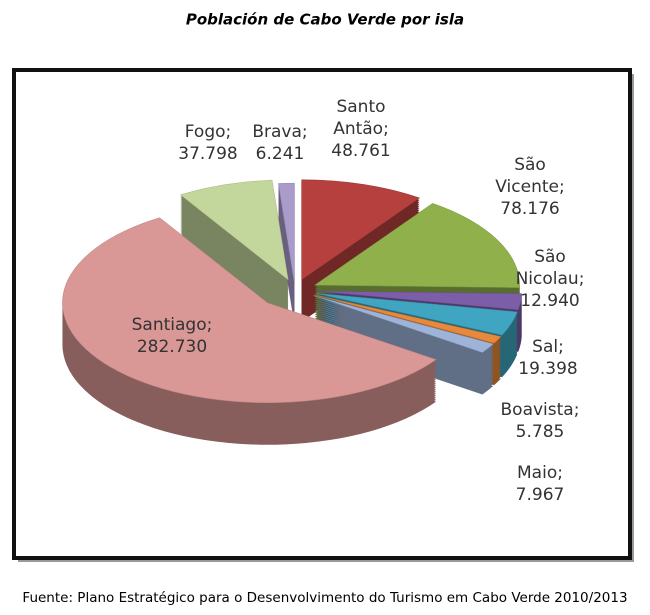 This screenshot has width=650, height=615. I want to click on chart-title: Población de Cabo Verde por isla, so click(325, 20).